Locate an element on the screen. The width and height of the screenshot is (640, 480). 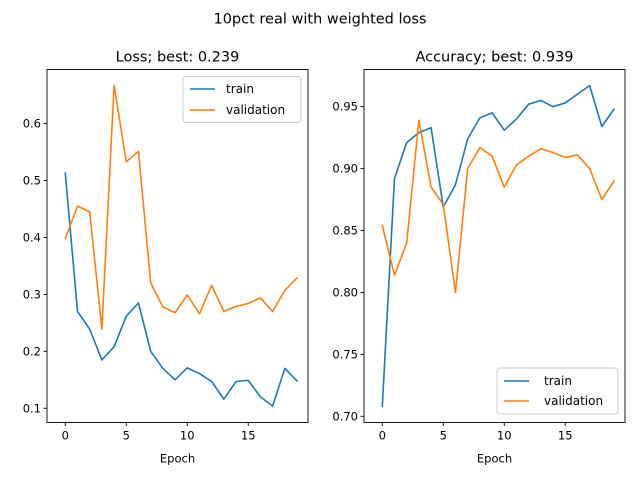
loss-x-tick-label: 5 is located at coordinates (126, 436).